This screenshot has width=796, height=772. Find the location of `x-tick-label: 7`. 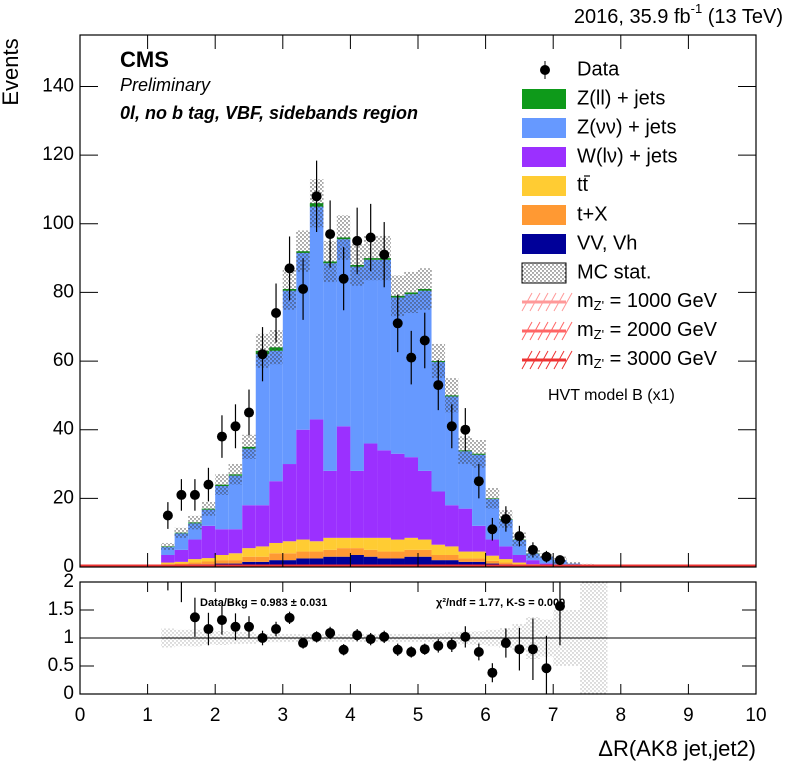

x-tick-label: 7 is located at coordinates (553, 715).